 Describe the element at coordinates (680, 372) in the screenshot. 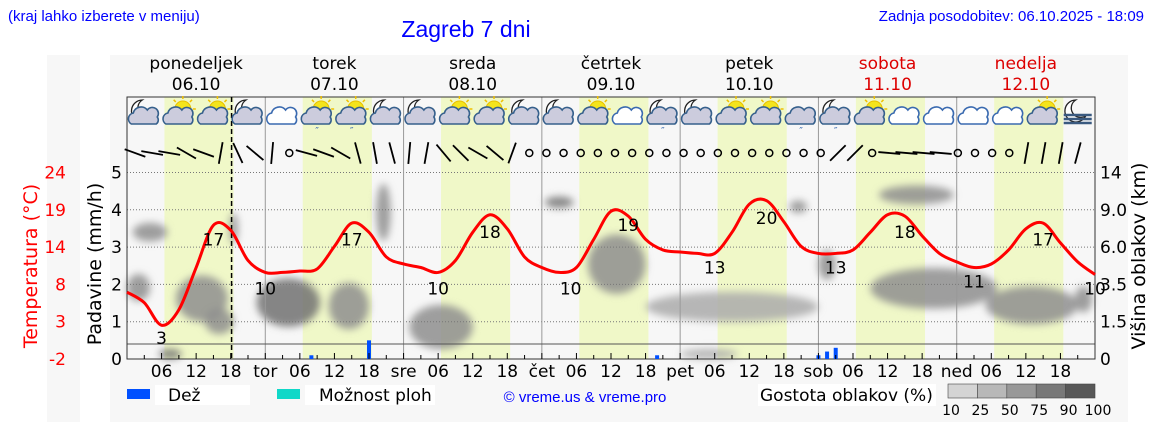

I see `x-tick-label: pet` at that location.